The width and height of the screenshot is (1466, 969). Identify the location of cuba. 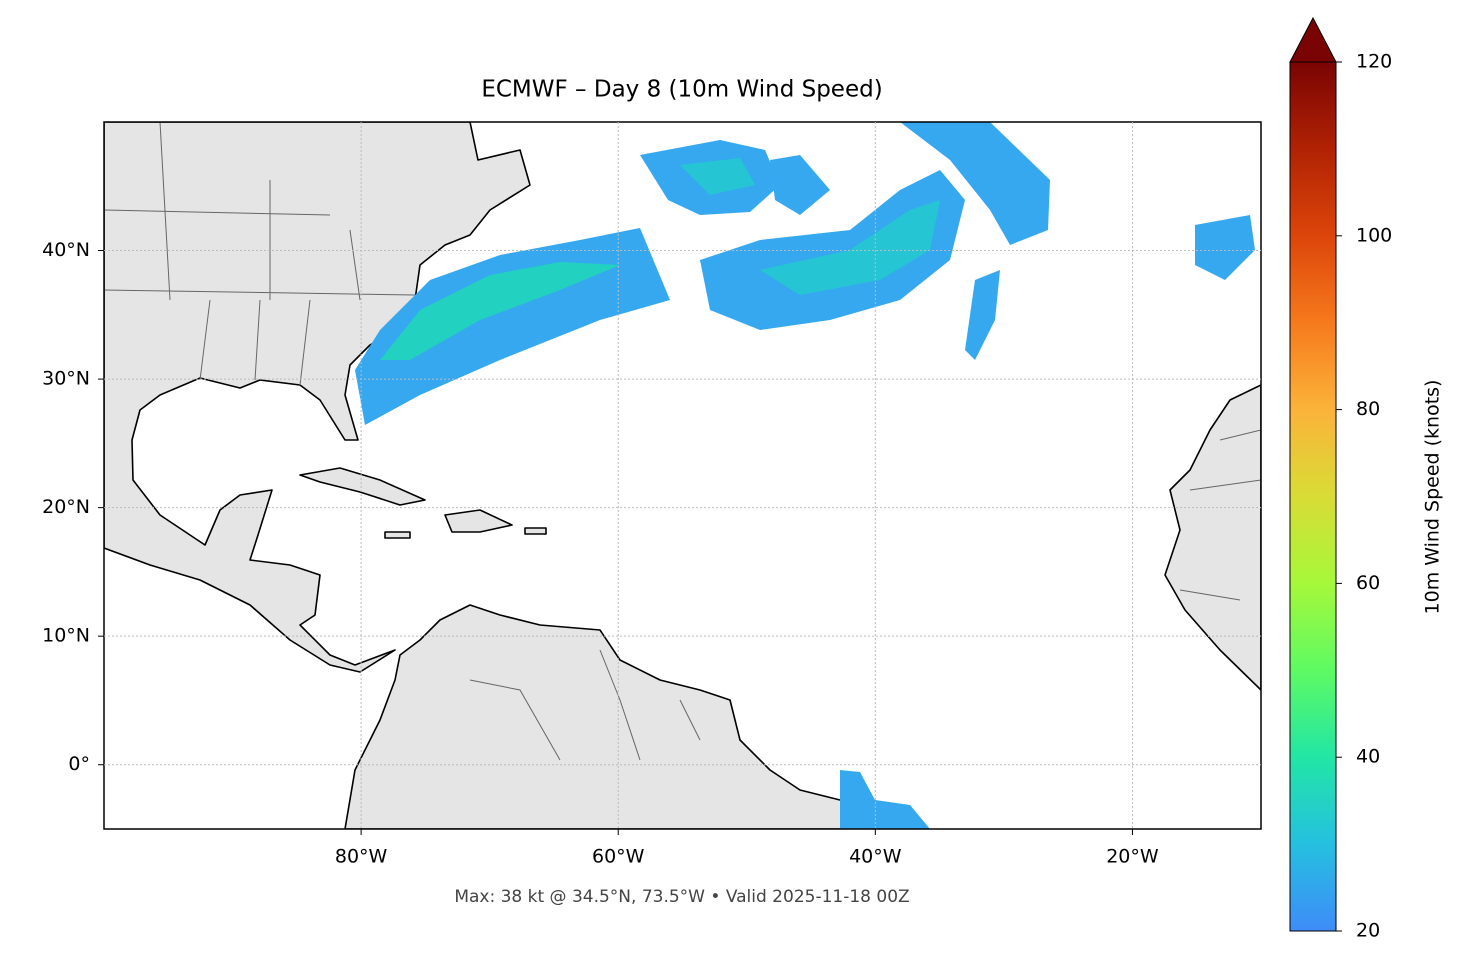
(362, 486).